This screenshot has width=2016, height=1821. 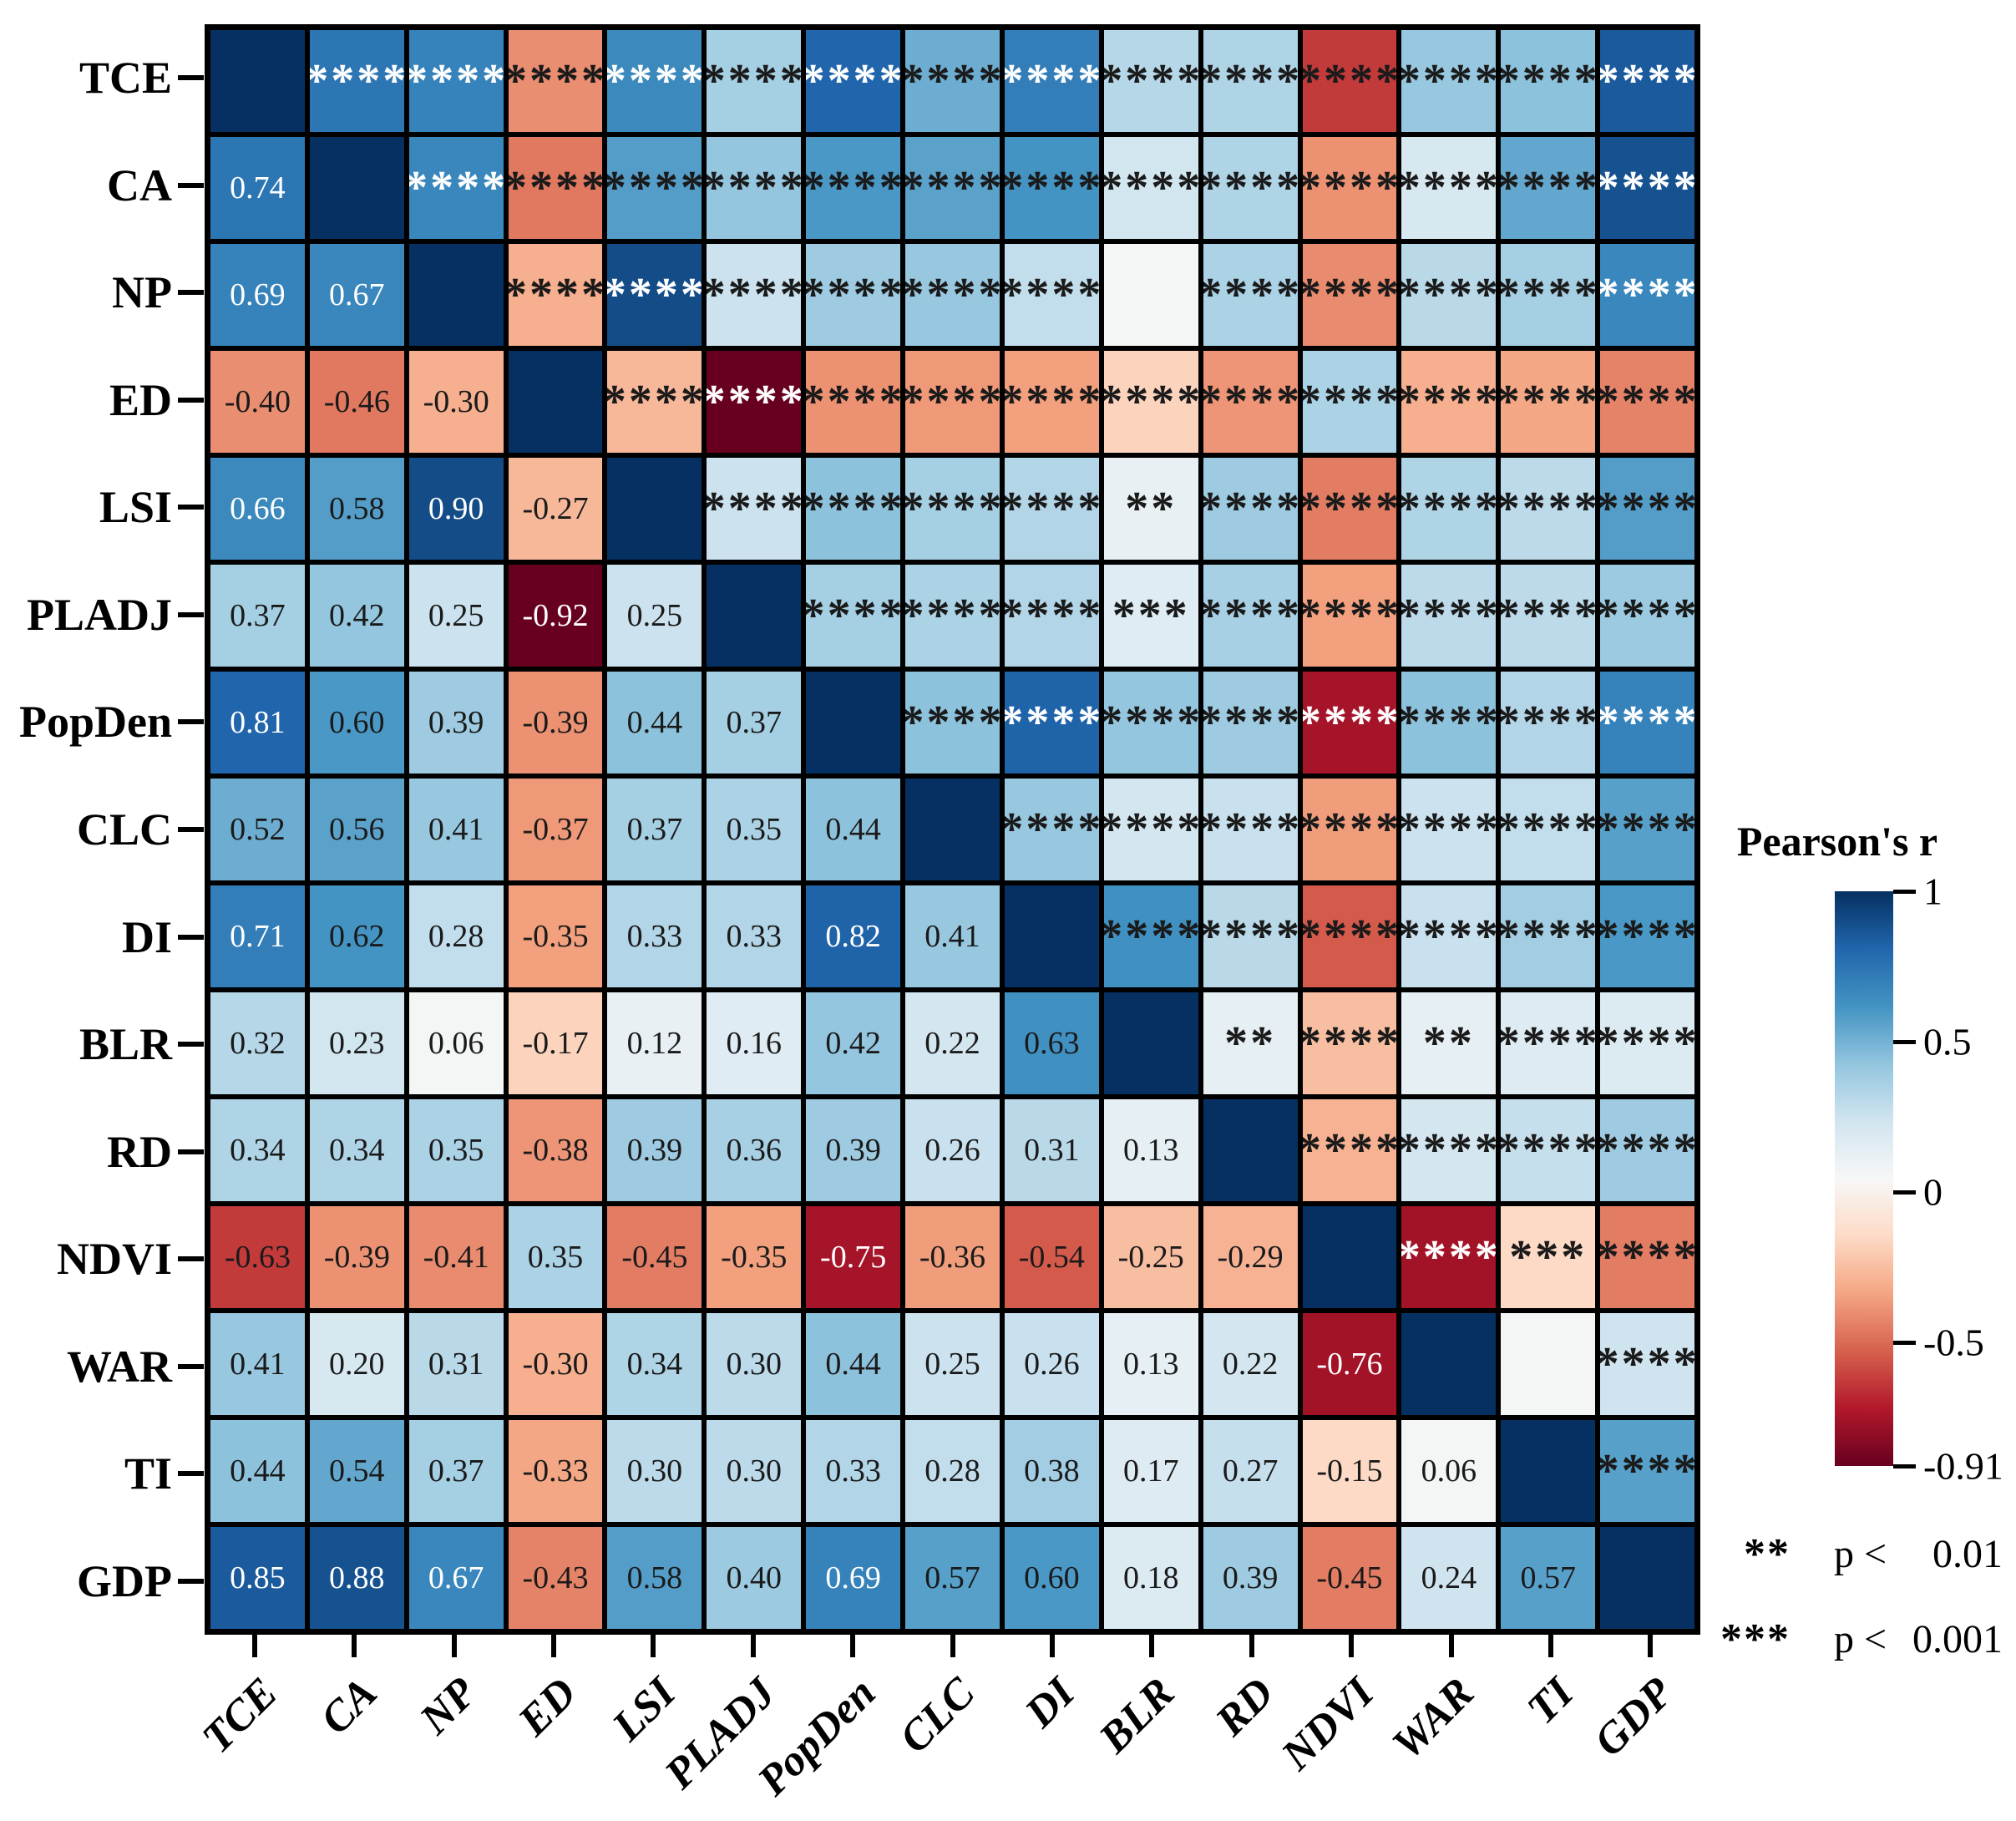 I want to click on y-axis-label-NP: NP, so click(x=142, y=292).